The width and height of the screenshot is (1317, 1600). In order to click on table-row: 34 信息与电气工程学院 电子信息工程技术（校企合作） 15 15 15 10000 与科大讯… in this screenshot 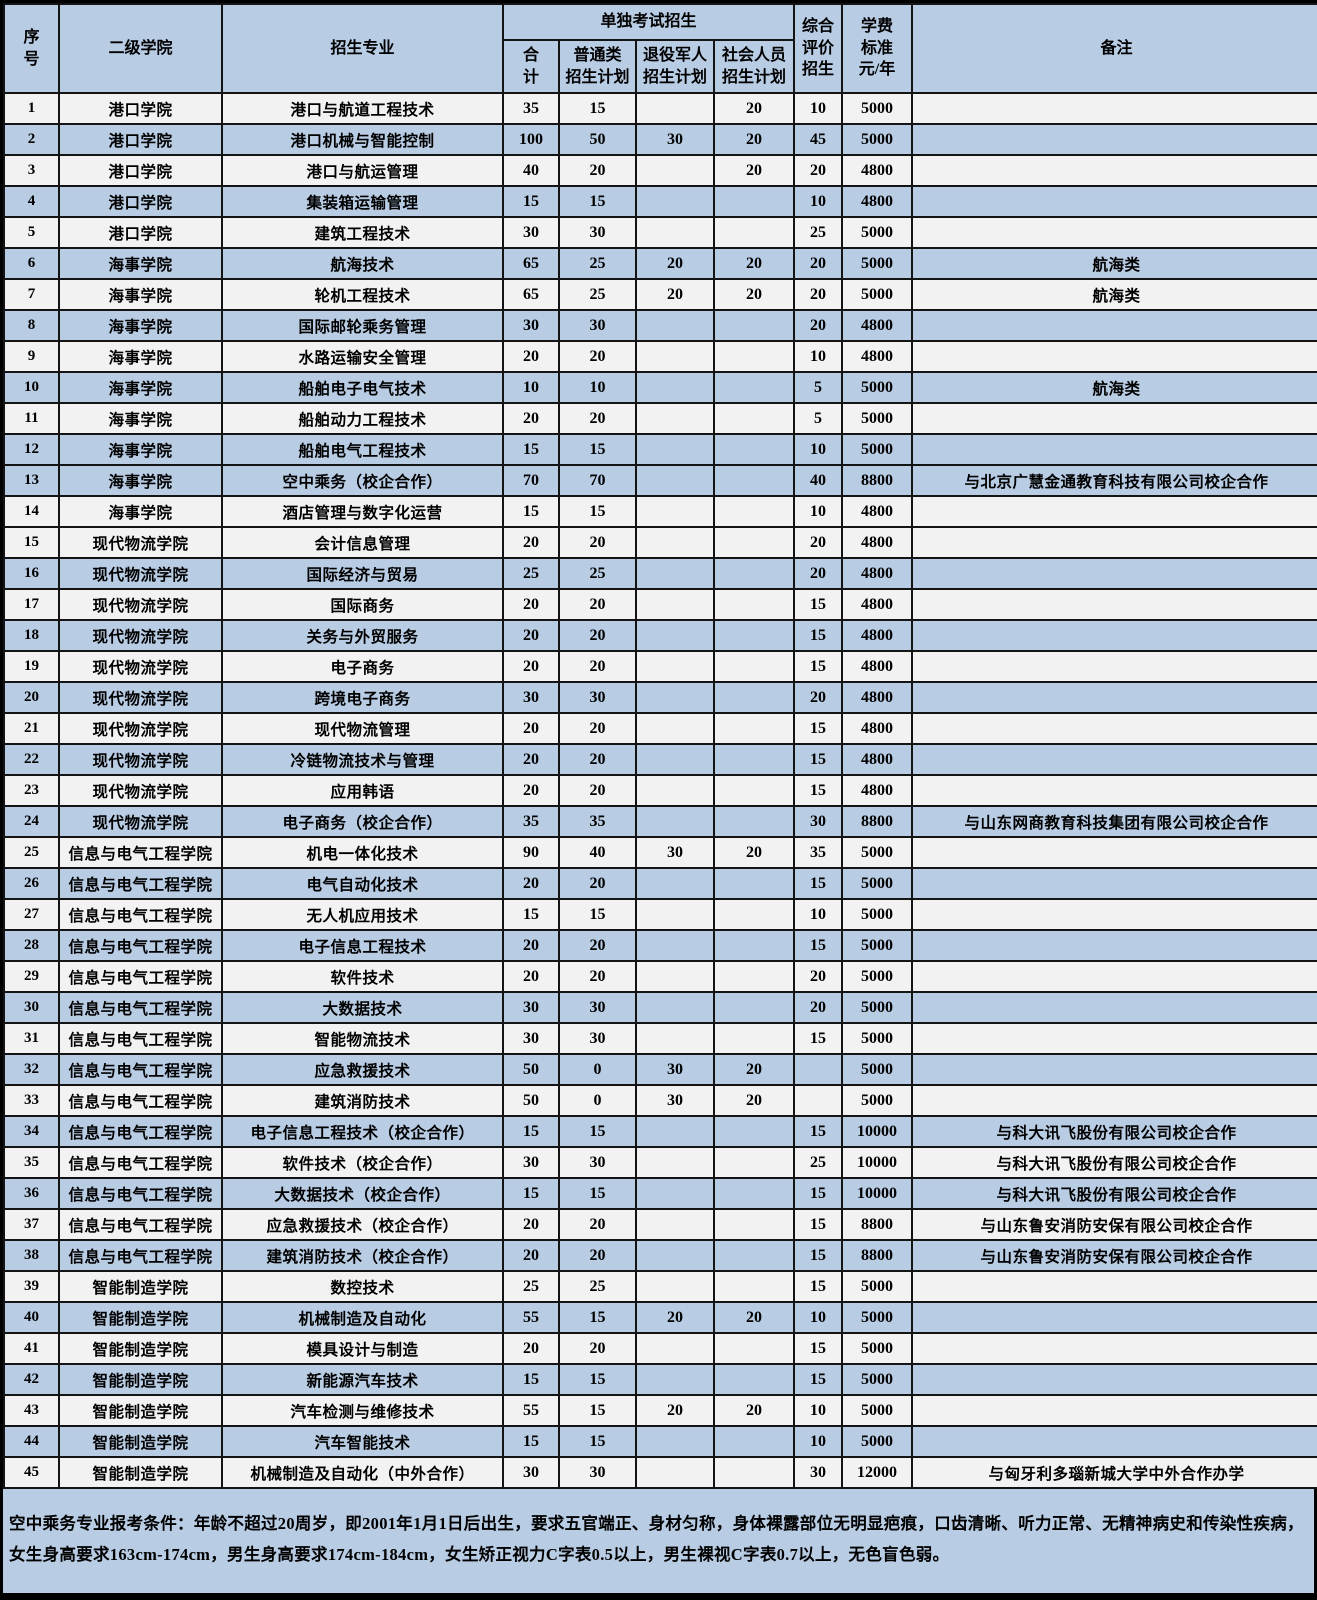, I will do `click(660, 1131)`.